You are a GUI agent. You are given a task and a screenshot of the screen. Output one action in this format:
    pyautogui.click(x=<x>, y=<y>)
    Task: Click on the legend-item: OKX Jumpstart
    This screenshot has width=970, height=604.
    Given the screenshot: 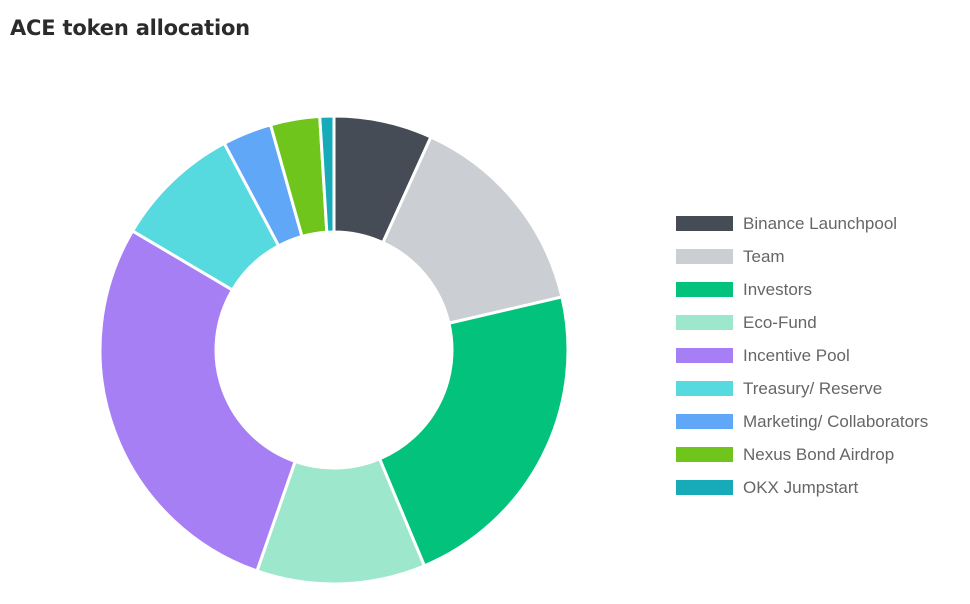 What is the action you would take?
    pyautogui.click(x=802, y=487)
    